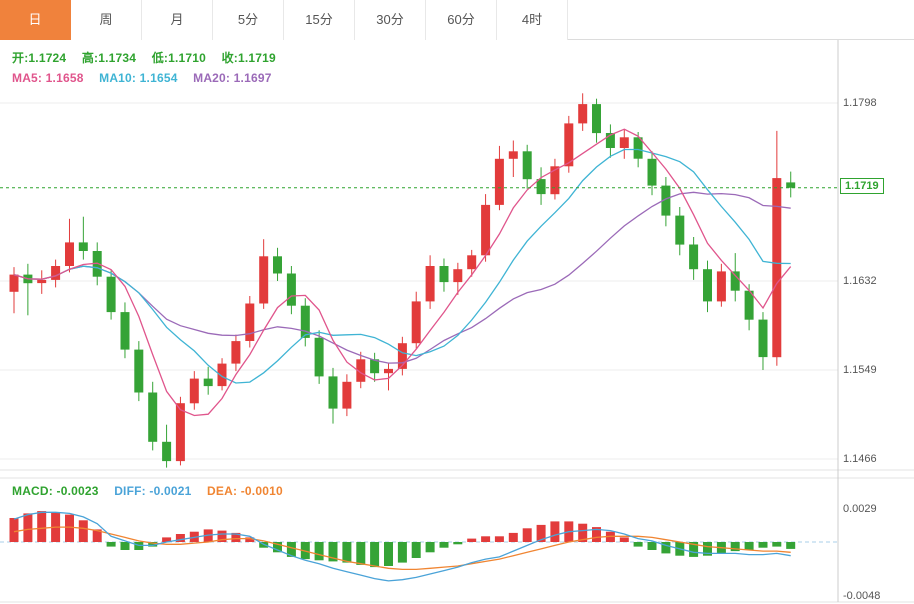 This screenshot has height=604, width=914. Describe the element at coordinates (532, 20) in the screenshot. I see `tab-4hour: 4时` at that location.